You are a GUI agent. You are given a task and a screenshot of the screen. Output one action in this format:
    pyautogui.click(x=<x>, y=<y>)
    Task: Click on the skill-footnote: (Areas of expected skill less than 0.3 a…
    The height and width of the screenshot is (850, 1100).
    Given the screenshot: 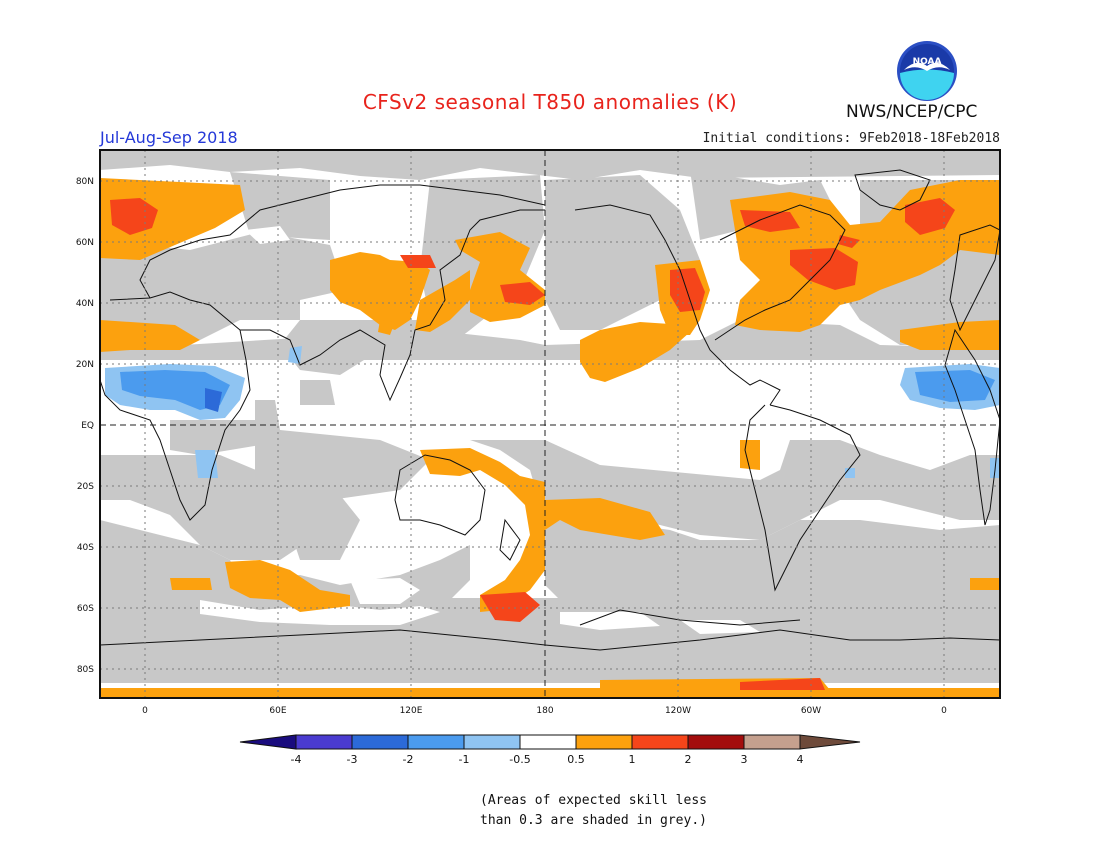 What is the action you would take?
    pyautogui.click(x=593, y=810)
    